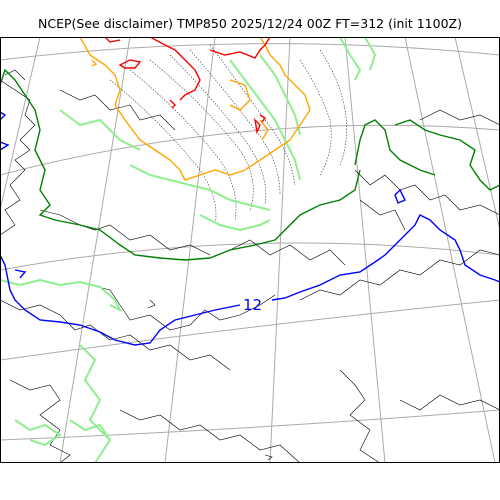  I want to click on orange-contours, so click(195, 109).